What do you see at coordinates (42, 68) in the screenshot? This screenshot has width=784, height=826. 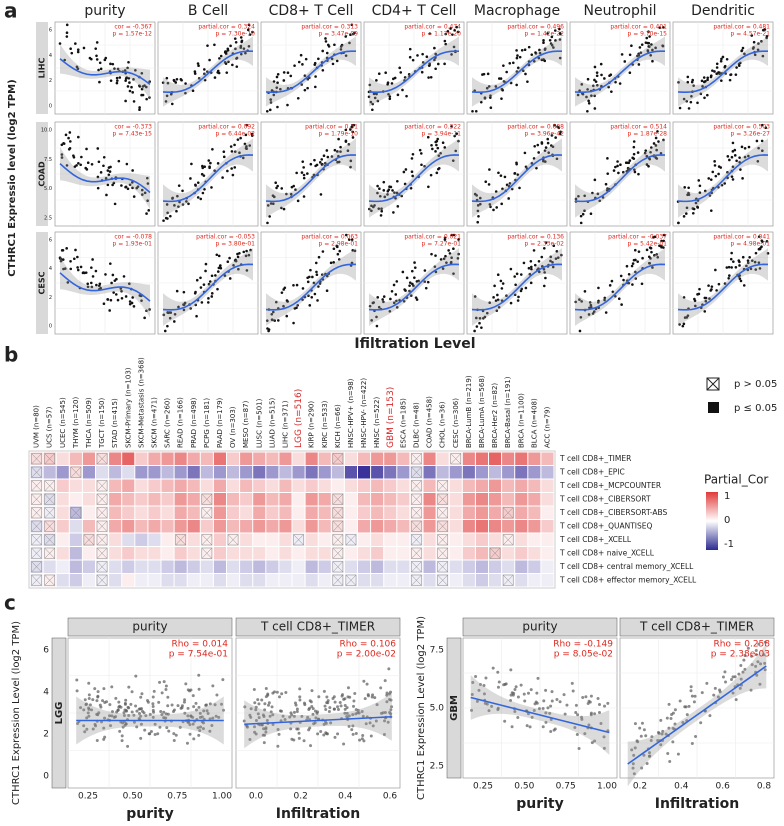 I see `strip` at bounding box center [42, 68].